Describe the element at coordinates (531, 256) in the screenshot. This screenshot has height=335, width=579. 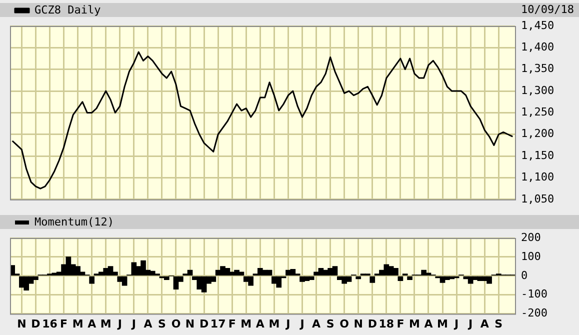
I see `y-tick-label: 100` at that location.